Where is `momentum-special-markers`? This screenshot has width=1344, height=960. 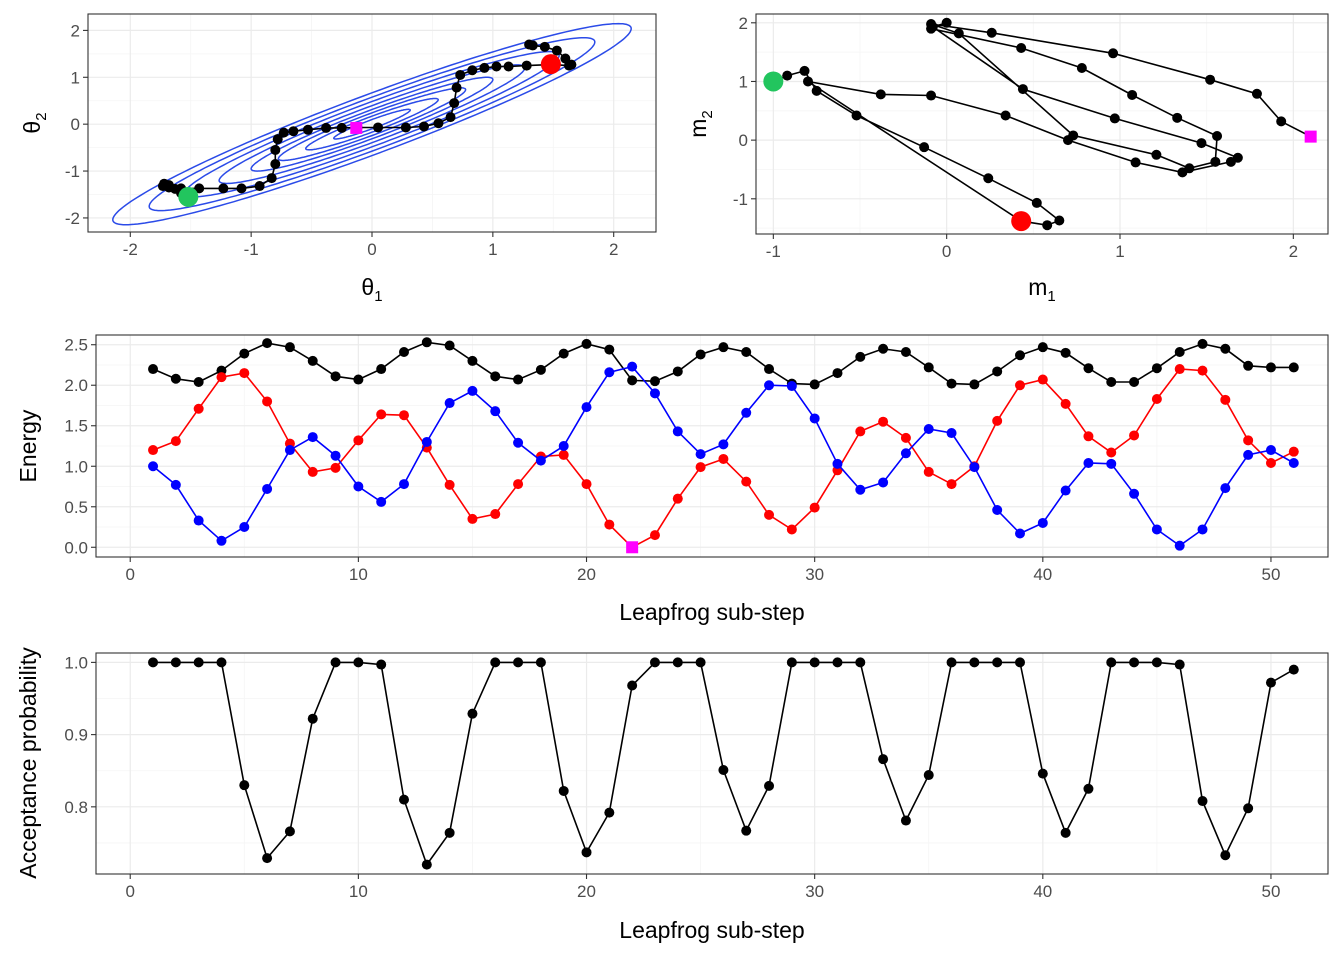 momentum-special-markers is located at coordinates (1040, 151).